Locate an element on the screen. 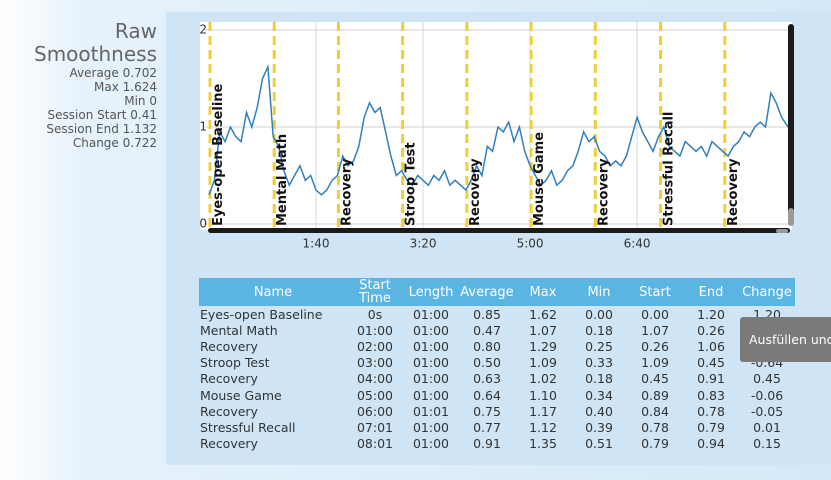 This screenshot has height=480, width=831. y-tick-label: 1 is located at coordinates (203, 127).